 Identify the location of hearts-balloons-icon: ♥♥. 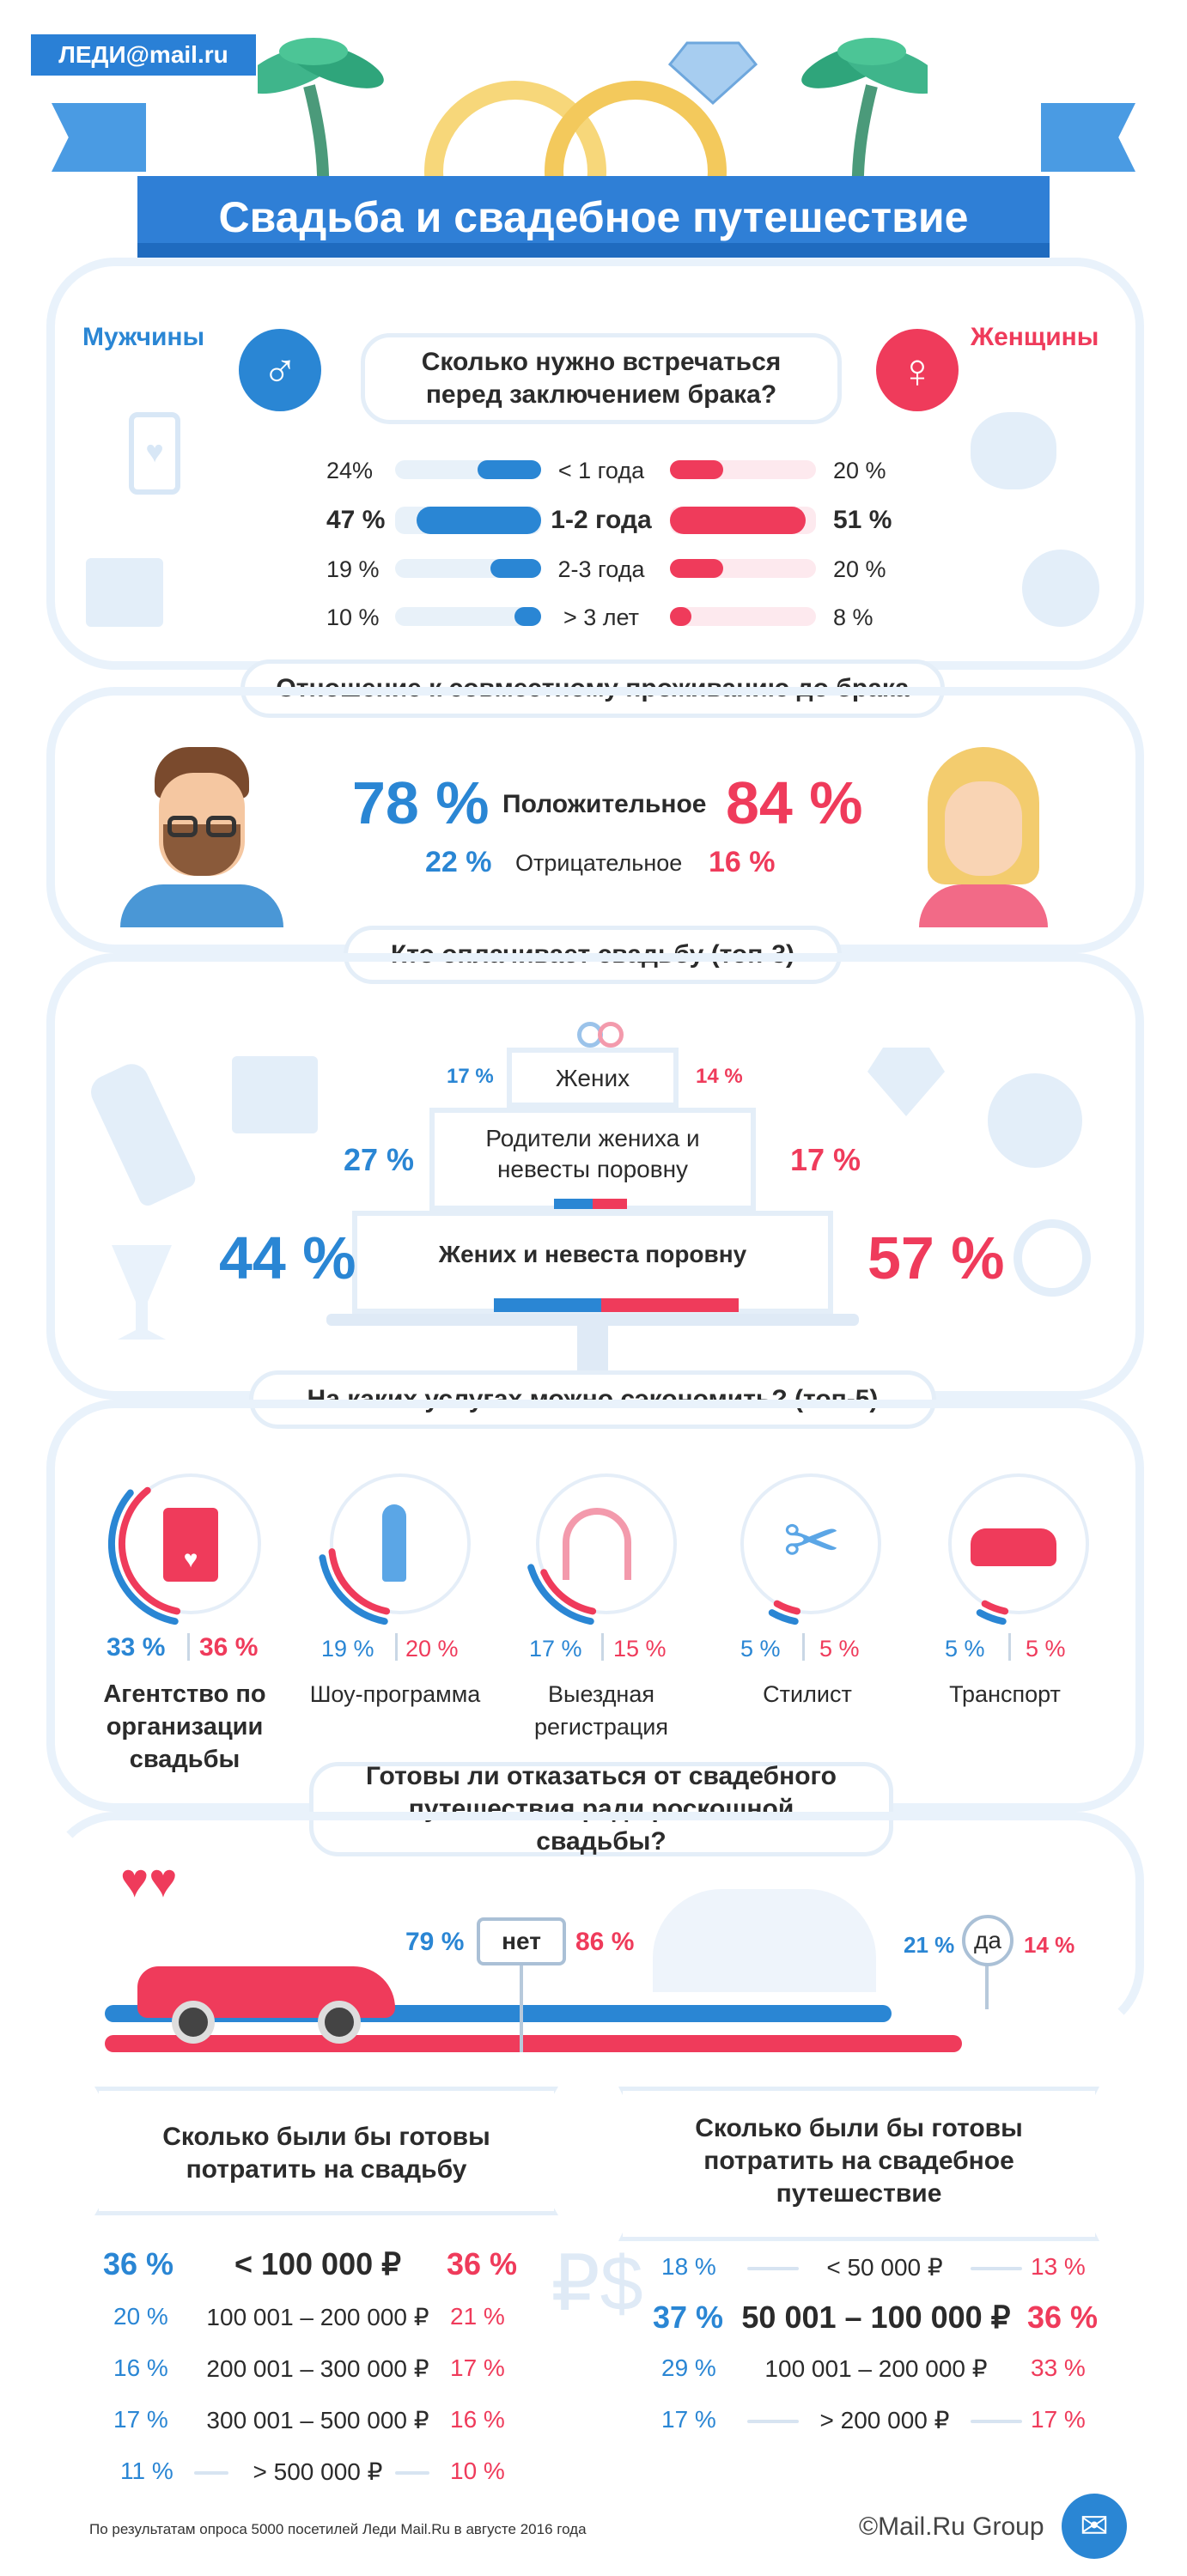
(149, 1880).